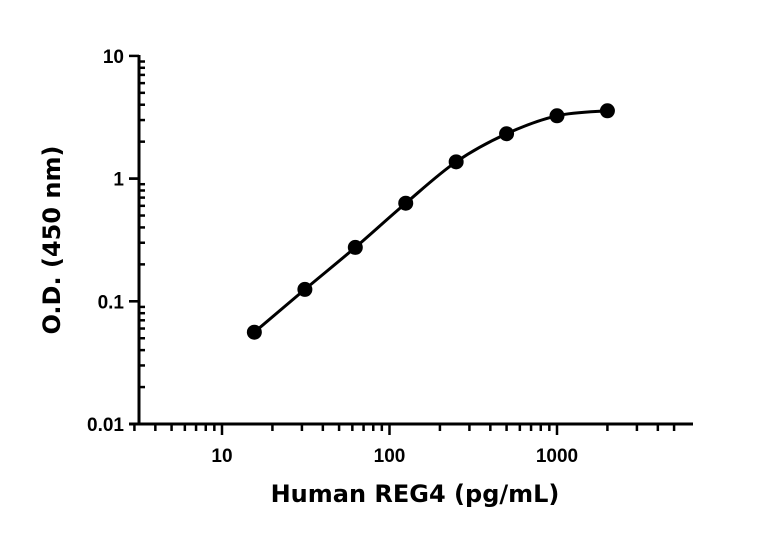 Image resolution: width=768 pixels, height=534 pixels. I want to click on y-tick-label: 10, so click(113, 57).